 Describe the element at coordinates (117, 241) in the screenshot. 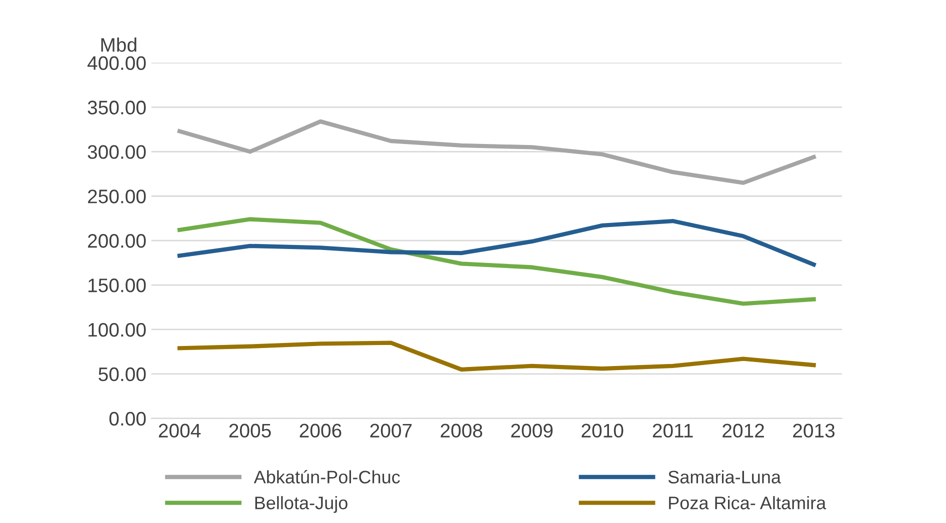

I see `y-tick-label: 200.00` at that location.